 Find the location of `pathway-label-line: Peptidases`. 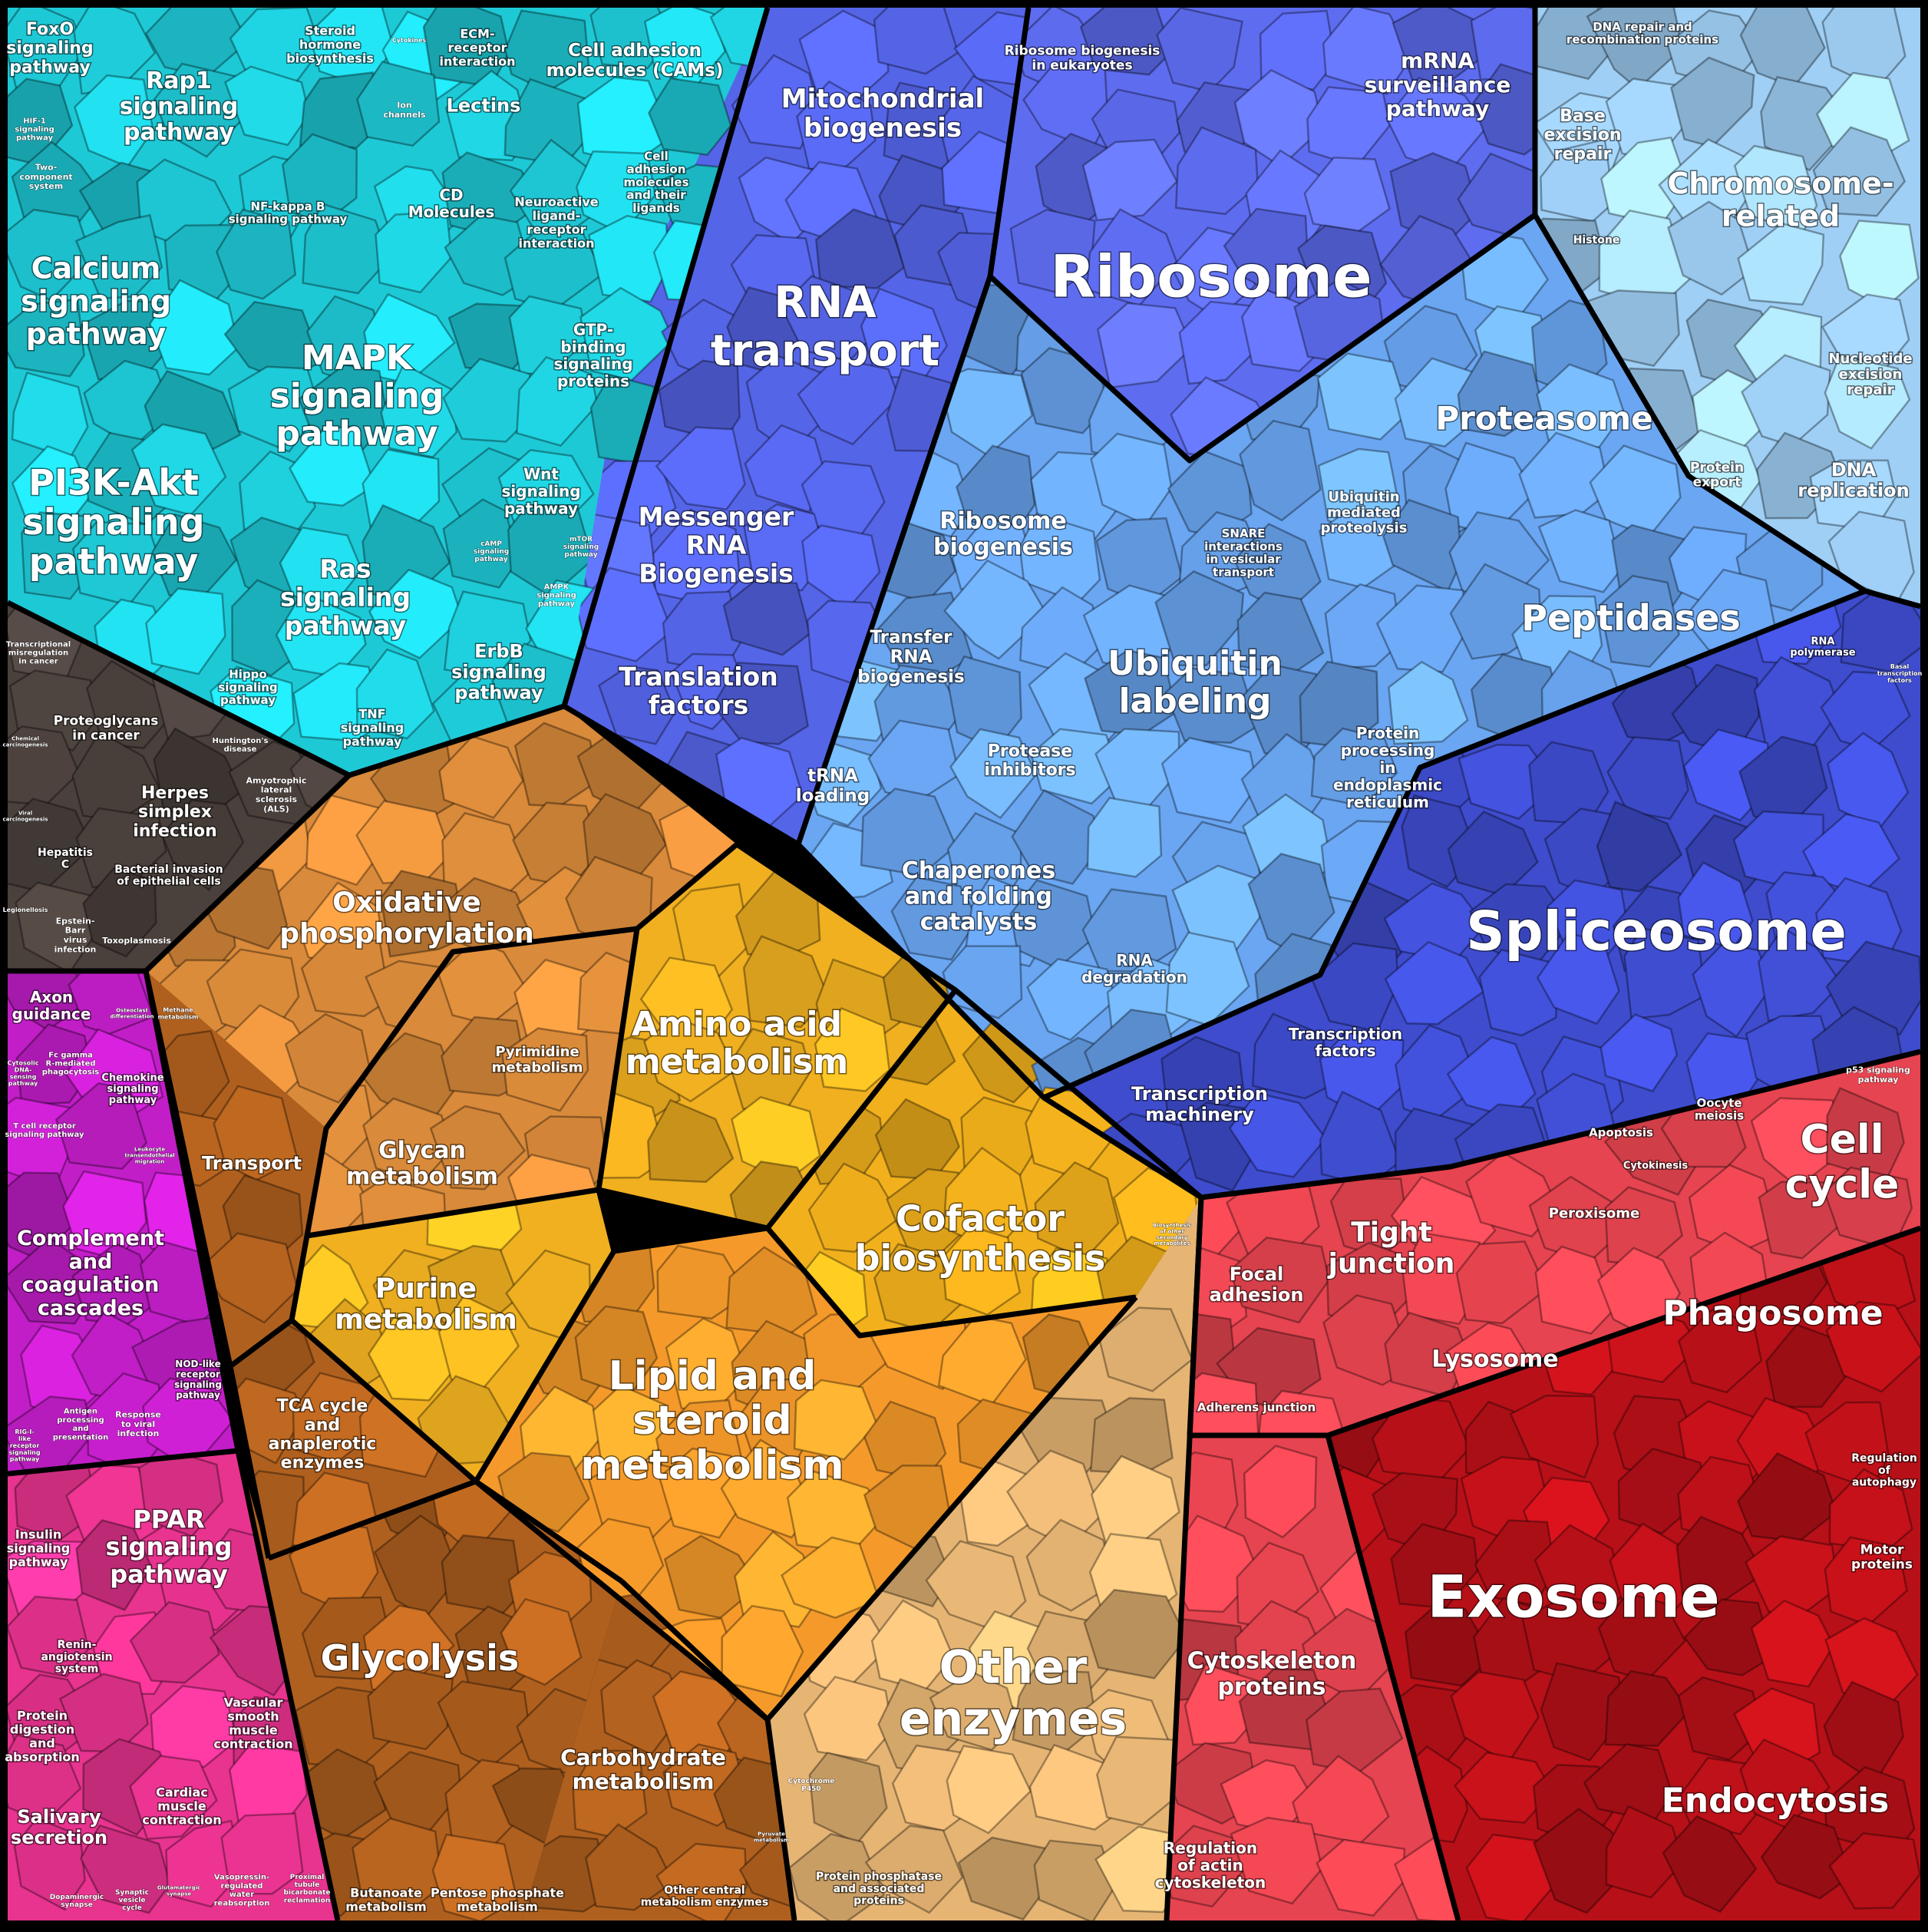

pathway-label-line: Peptidases is located at coordinates (1631, 618).